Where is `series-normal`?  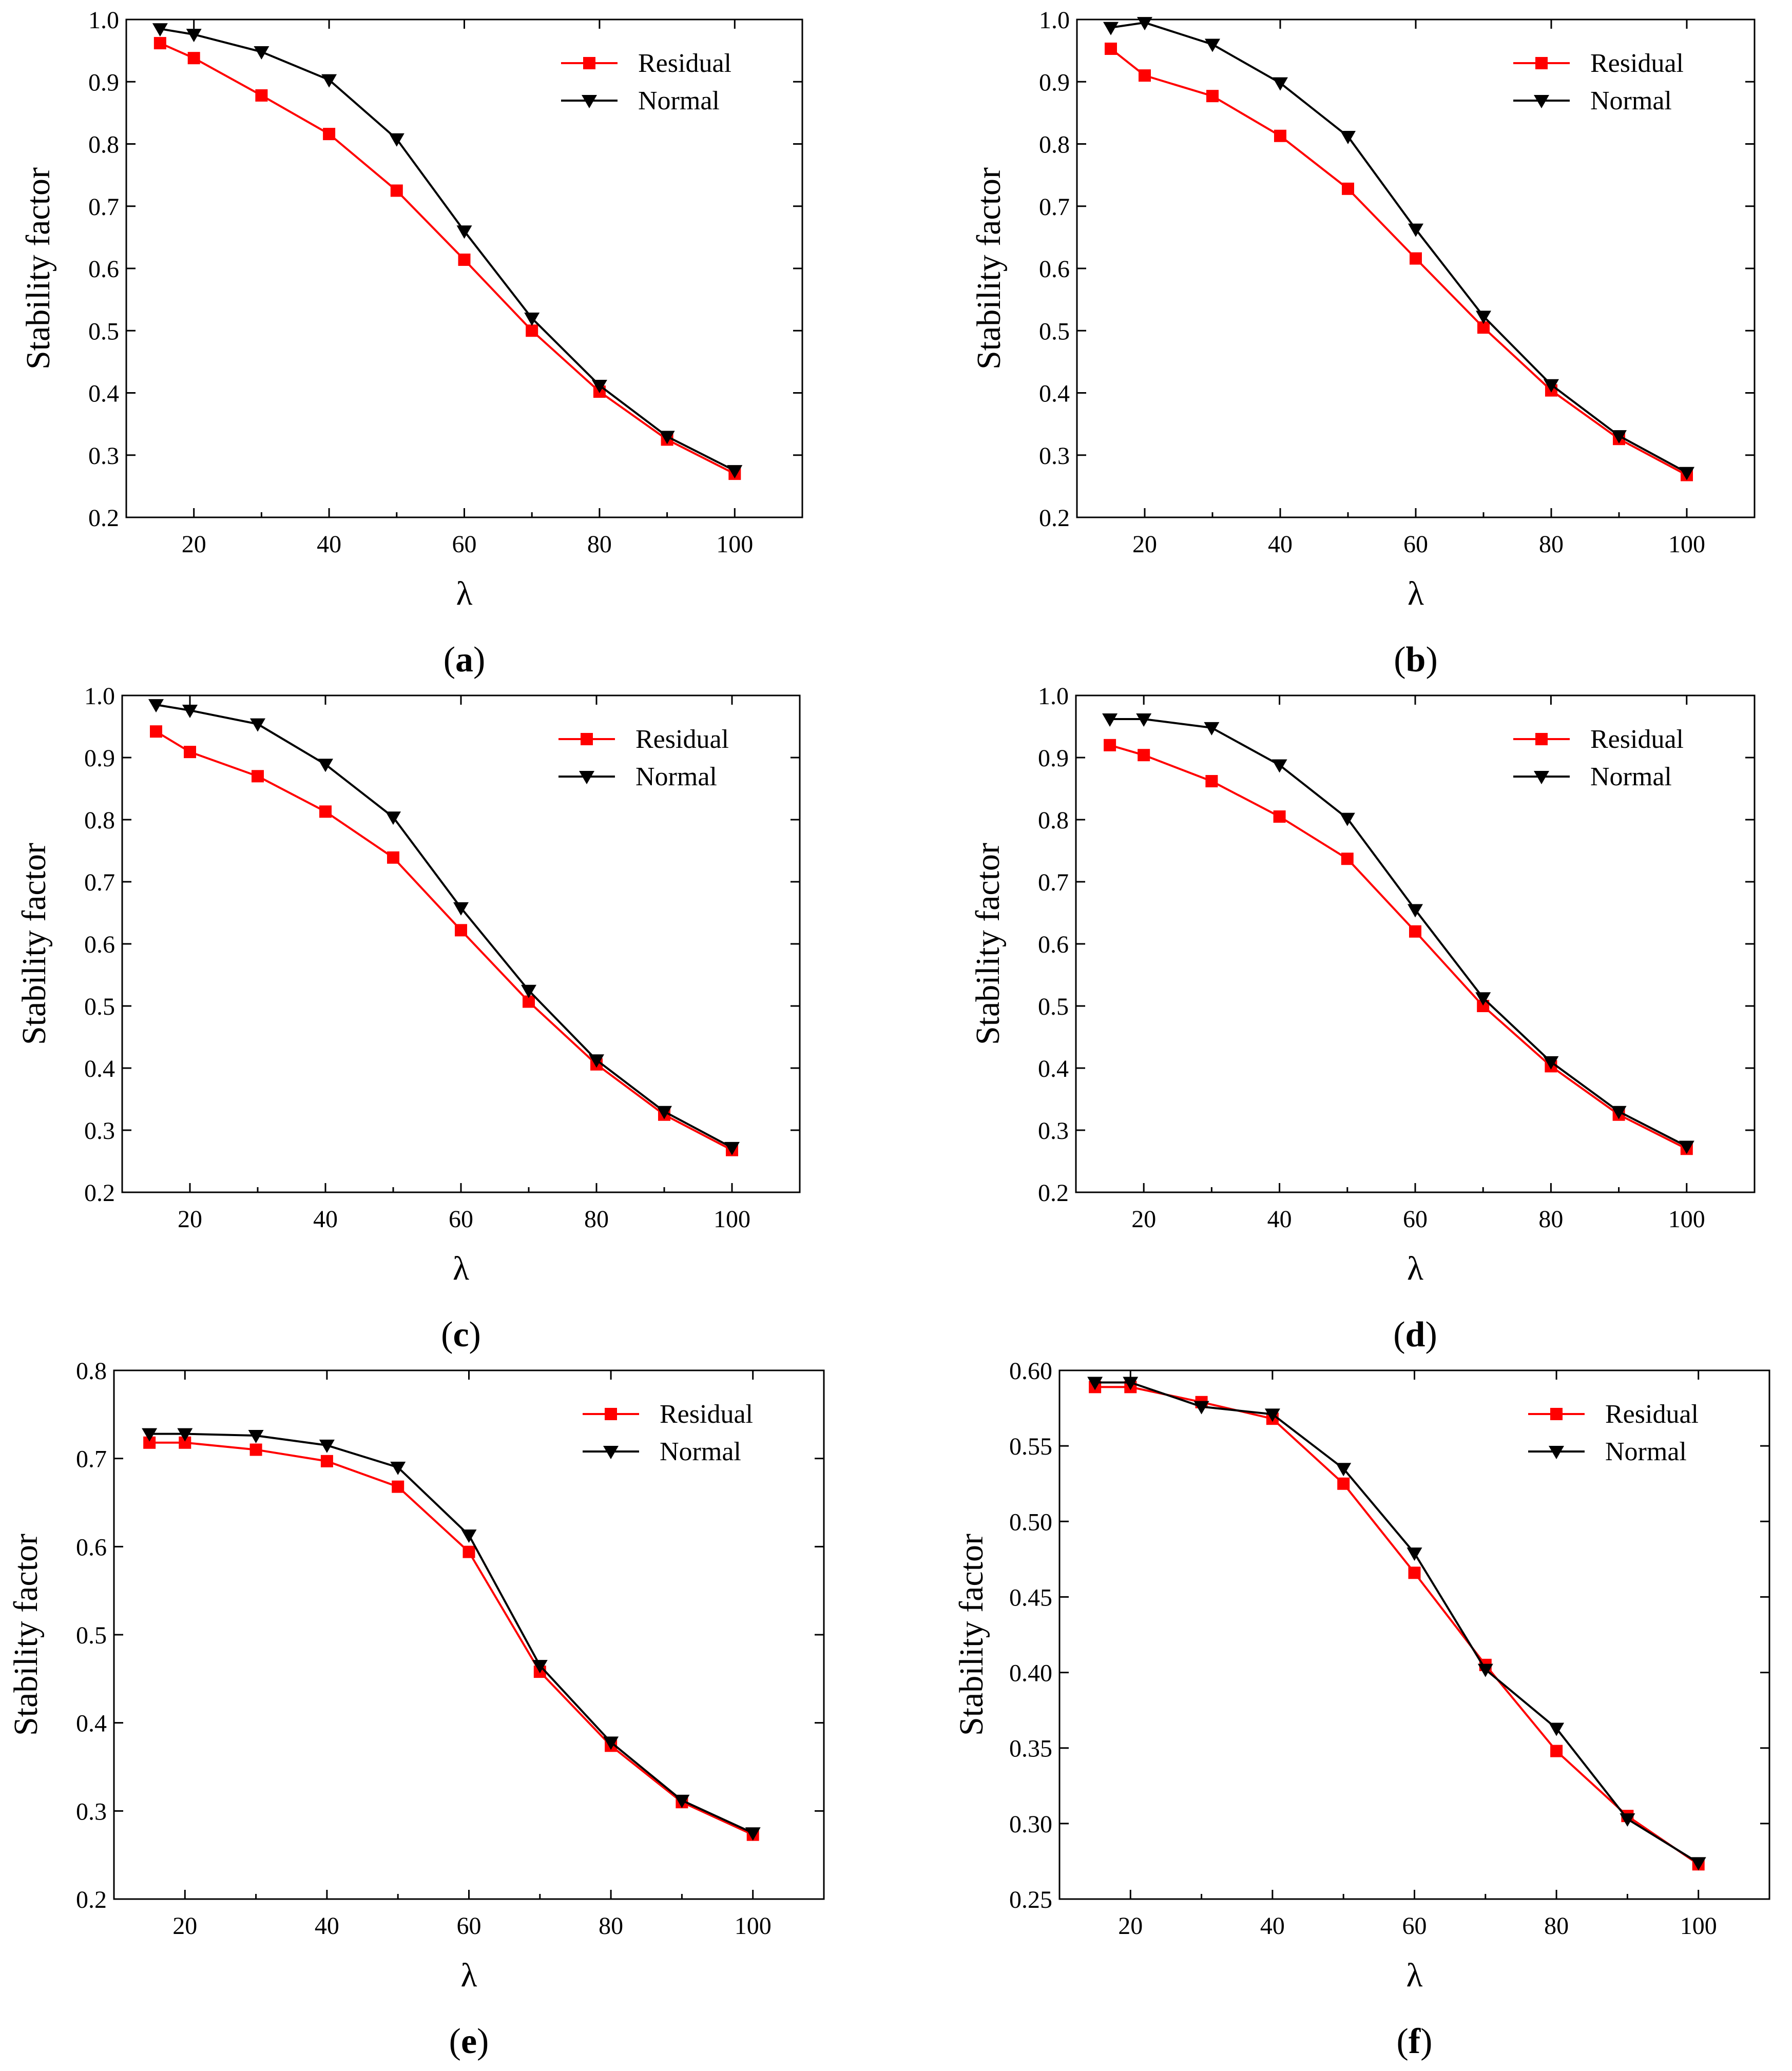
series-normal is located at coordinates (1398, 933).